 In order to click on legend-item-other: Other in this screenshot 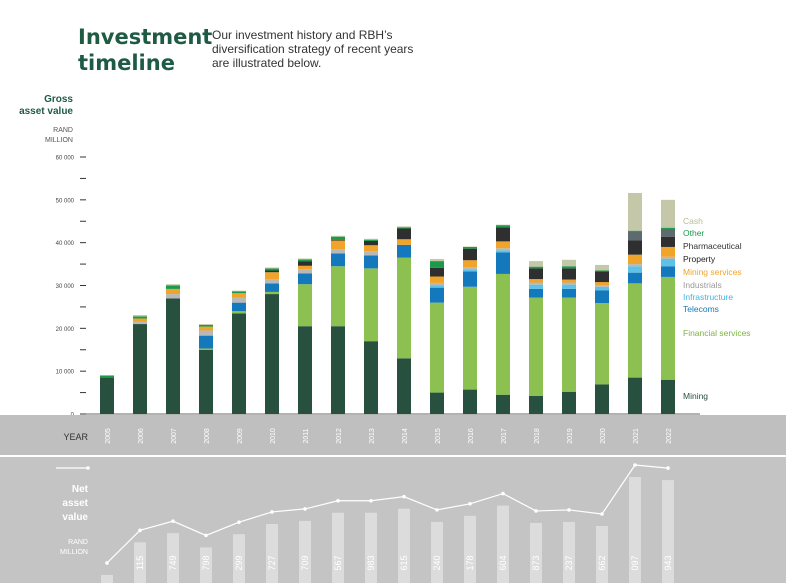, I will do `click(693, 233)`.